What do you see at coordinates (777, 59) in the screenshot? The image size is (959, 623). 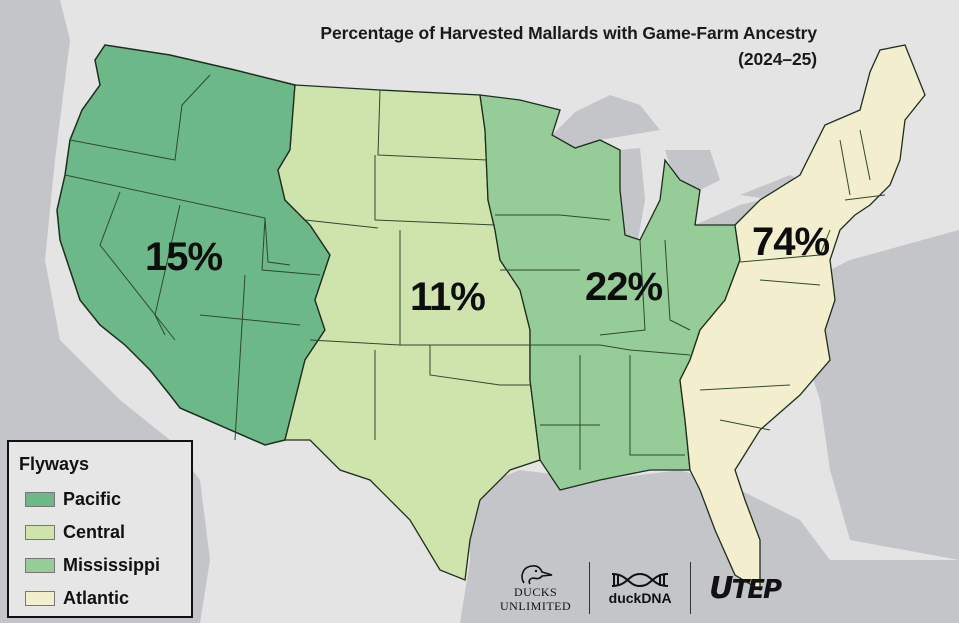 I see `title-line-2: (2024–25)` at bounding box center [777, 59].